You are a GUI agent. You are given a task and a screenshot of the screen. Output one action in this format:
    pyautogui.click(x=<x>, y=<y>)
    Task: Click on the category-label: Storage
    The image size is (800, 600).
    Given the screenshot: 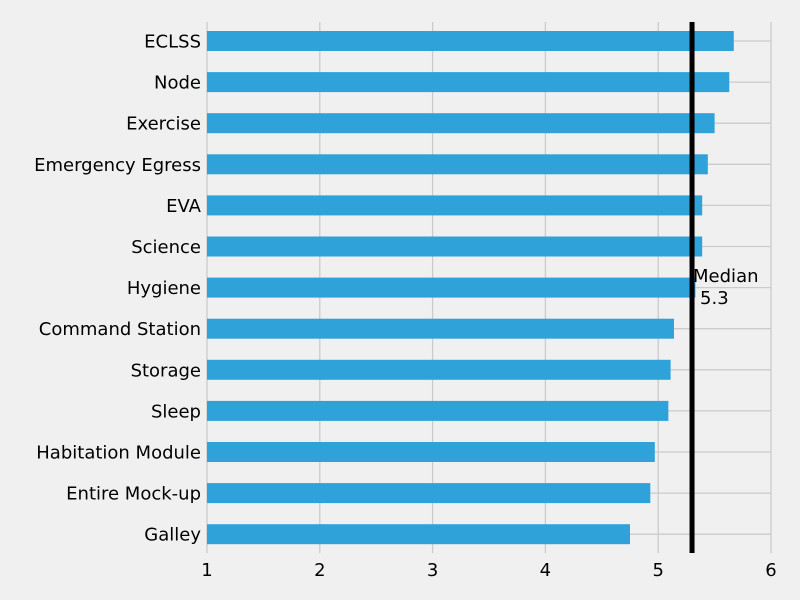 What is the action you would take?
    pyautogui.click(x=166, y=370)
    